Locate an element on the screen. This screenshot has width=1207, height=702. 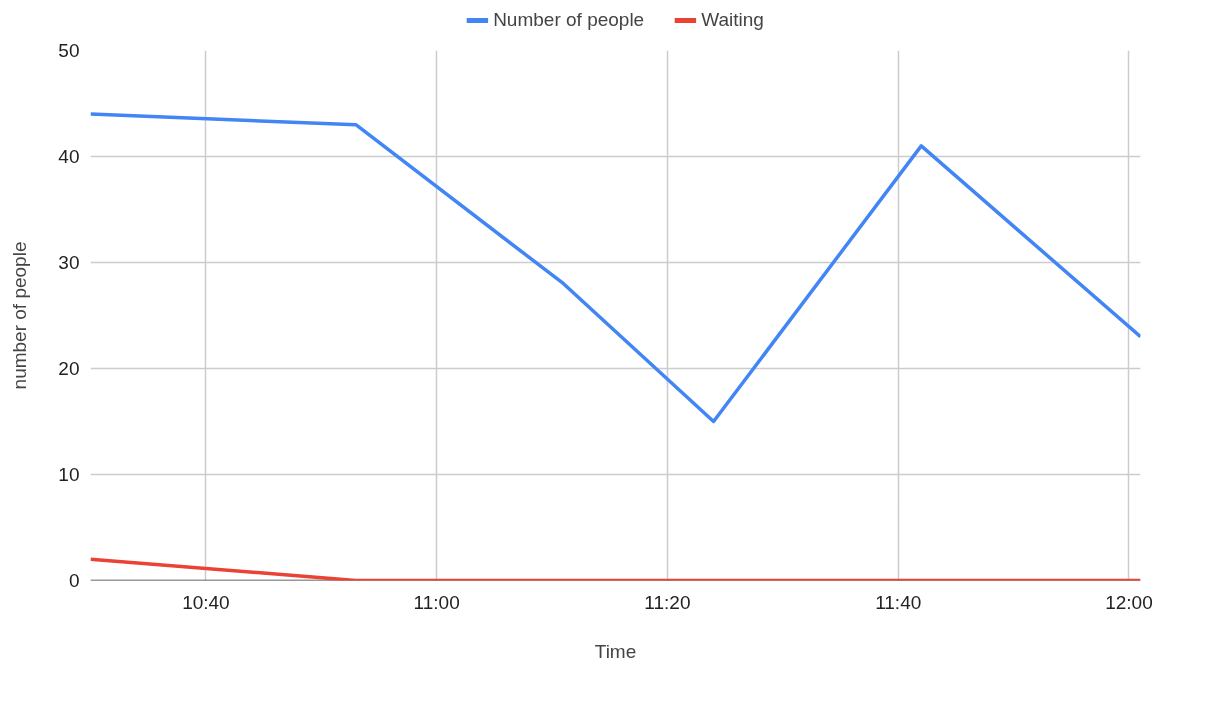
y-tick-label: 10 is located at coordinates (69, 474).